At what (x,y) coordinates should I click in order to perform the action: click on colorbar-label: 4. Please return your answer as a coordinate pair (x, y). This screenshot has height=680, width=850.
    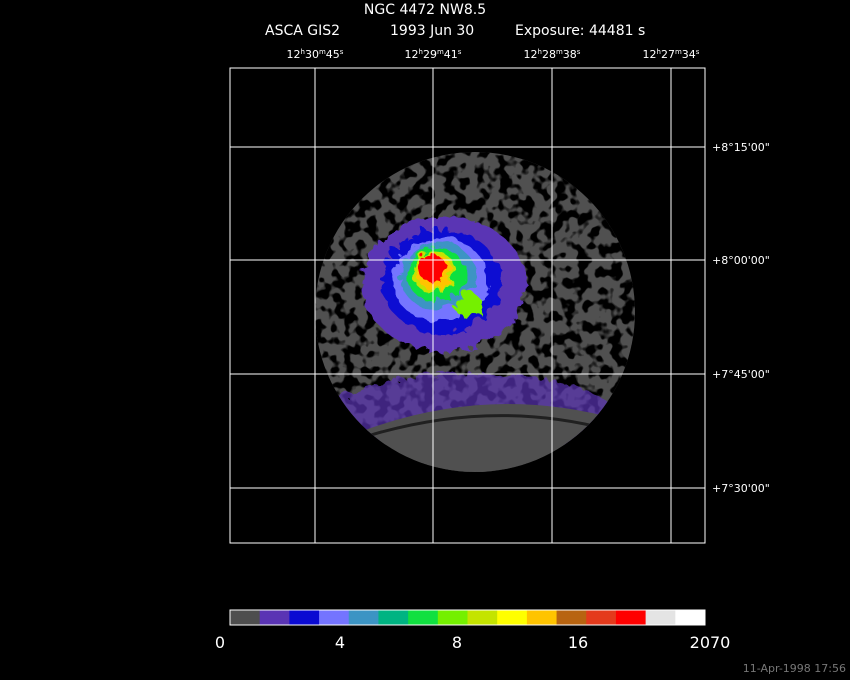
    Looking at the image, I should click on (340, 642).